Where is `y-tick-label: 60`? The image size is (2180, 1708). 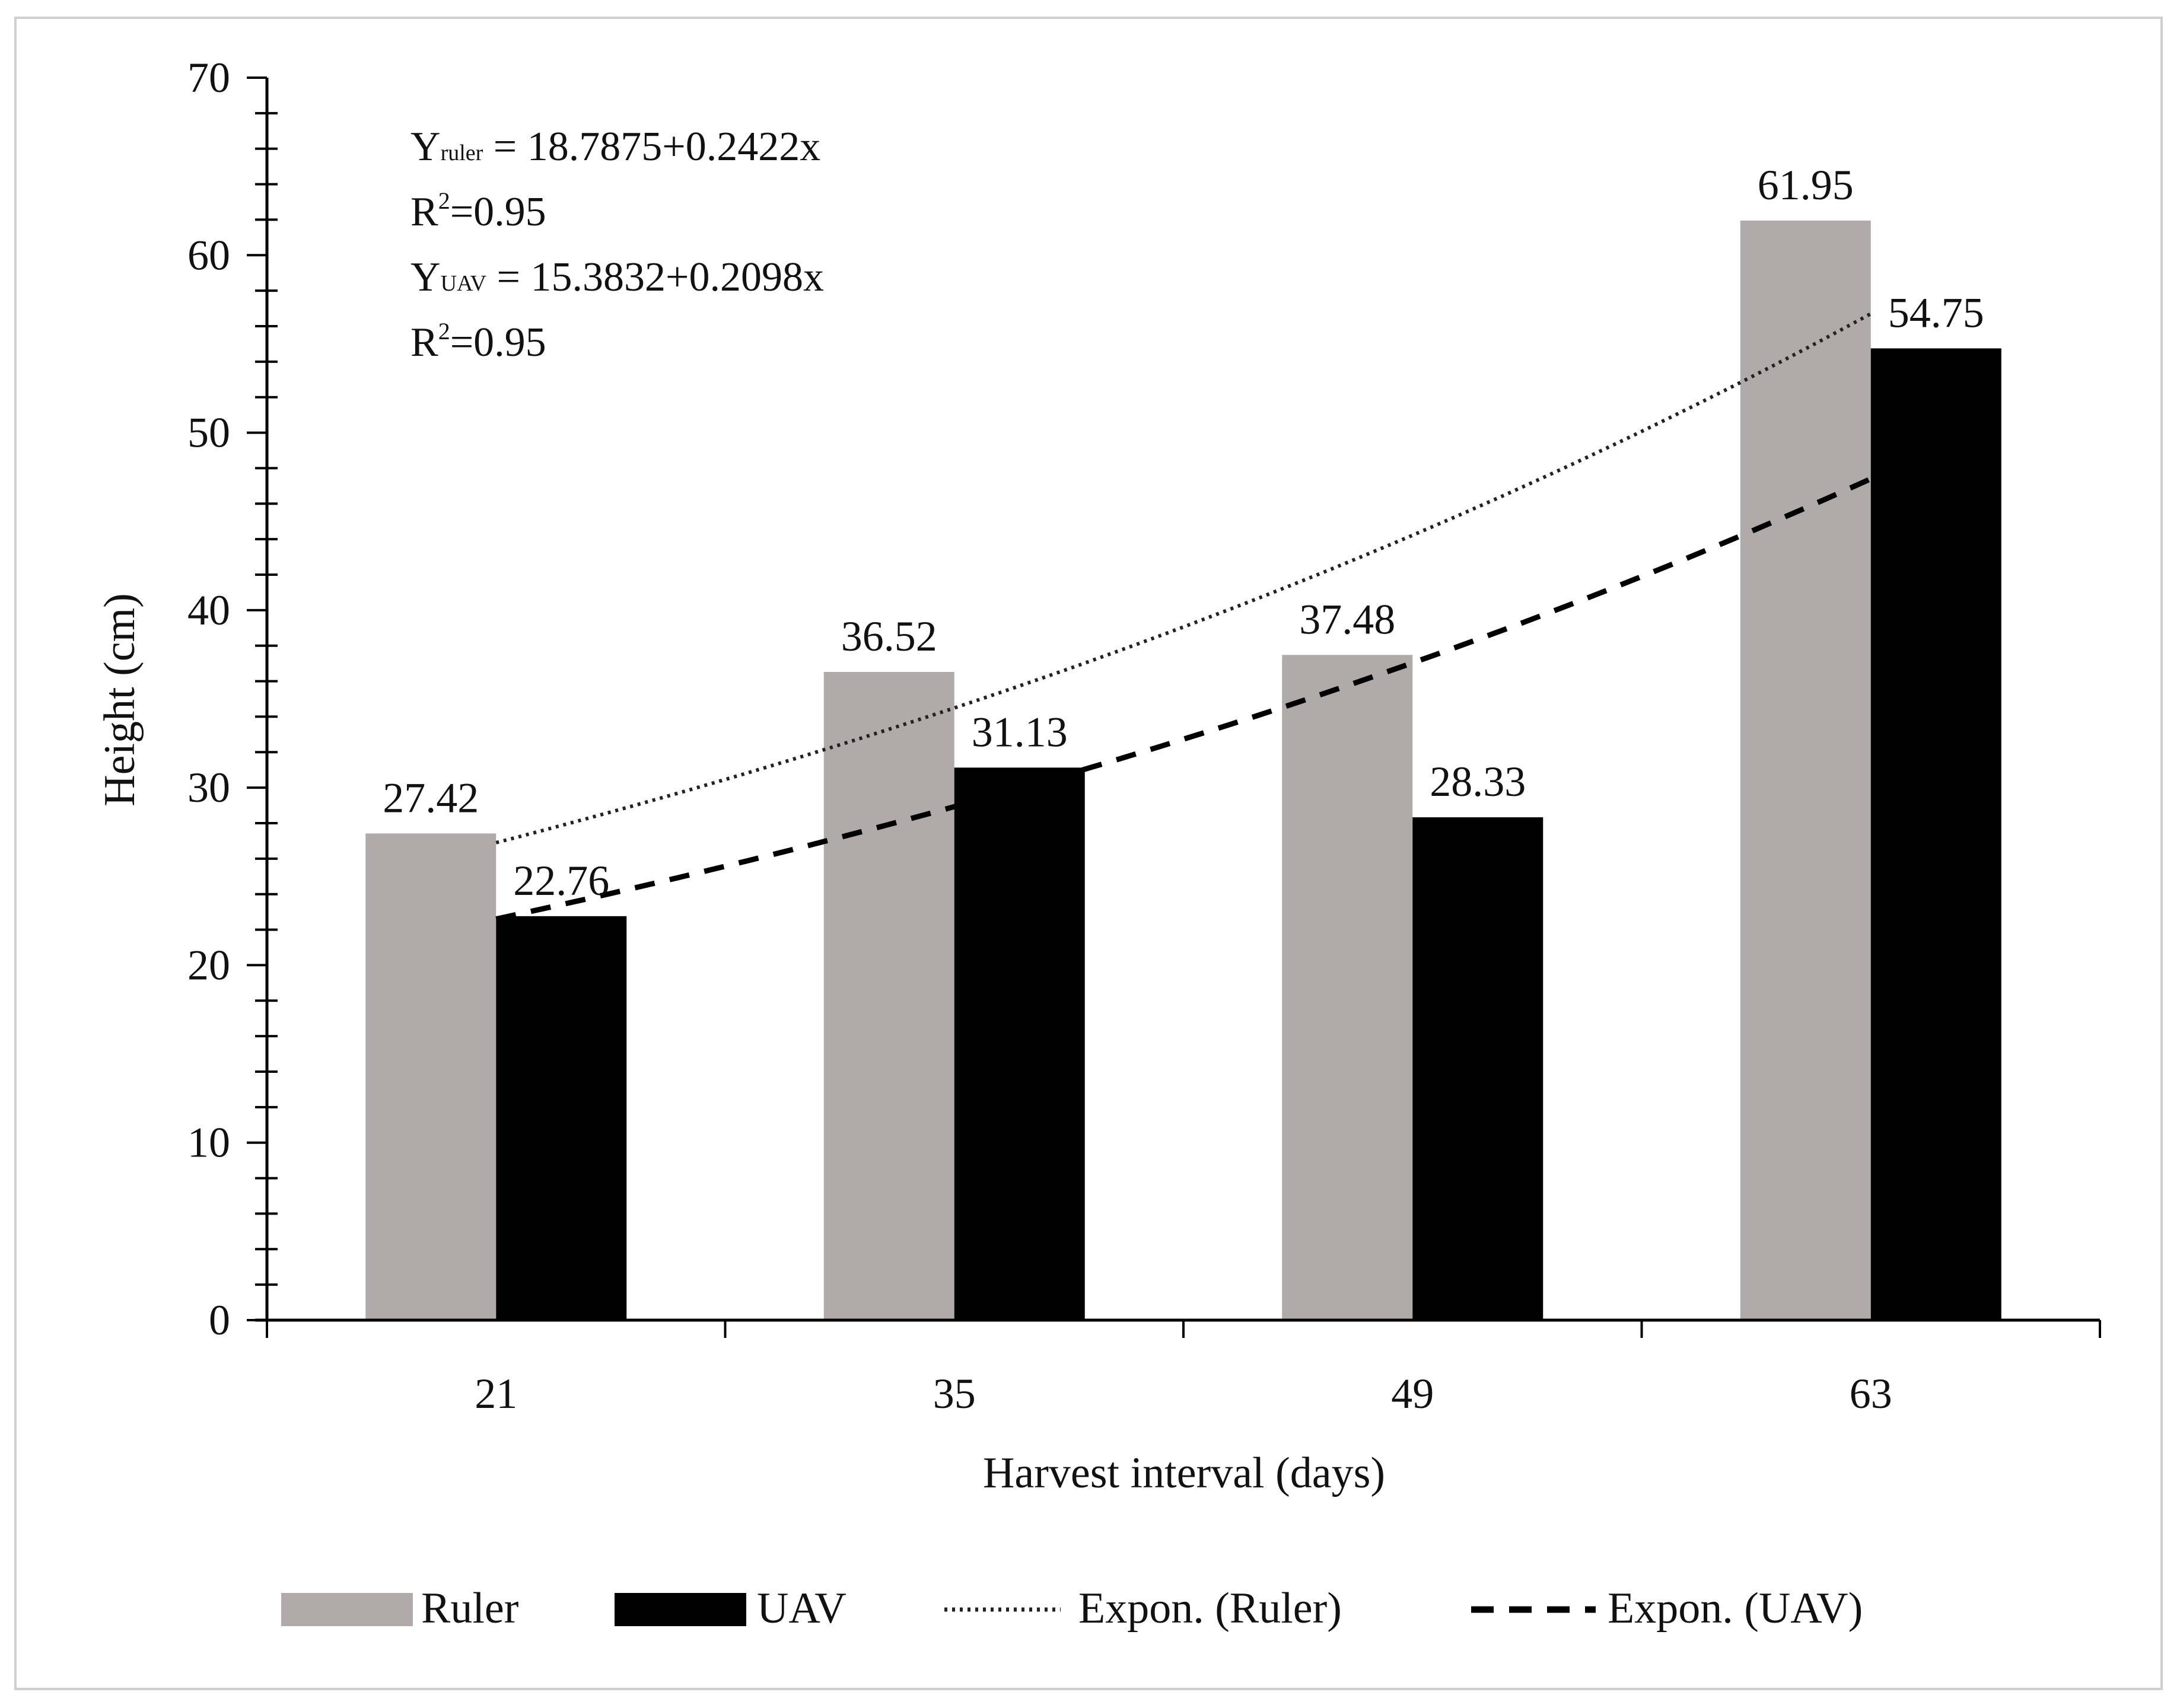
y-tick-label: 60 is located at coordinates (208, 255).